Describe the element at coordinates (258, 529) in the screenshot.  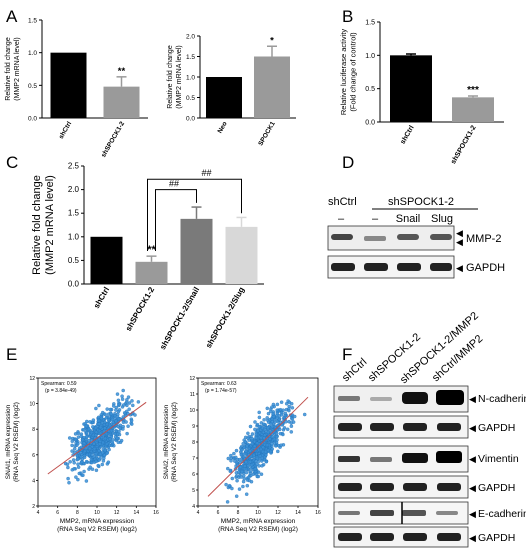
I see `x-axis-label: (RNA Seq V2 RSEM) (log2)` at that location.